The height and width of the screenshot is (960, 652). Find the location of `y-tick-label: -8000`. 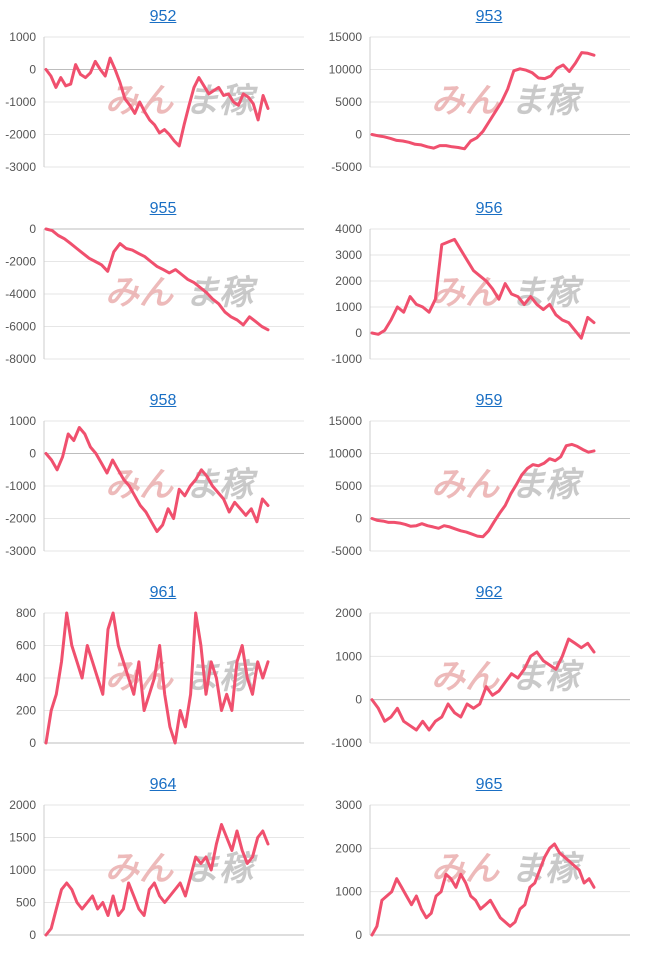

y-tick-label: -8000 is located at coordinates (20, 359).